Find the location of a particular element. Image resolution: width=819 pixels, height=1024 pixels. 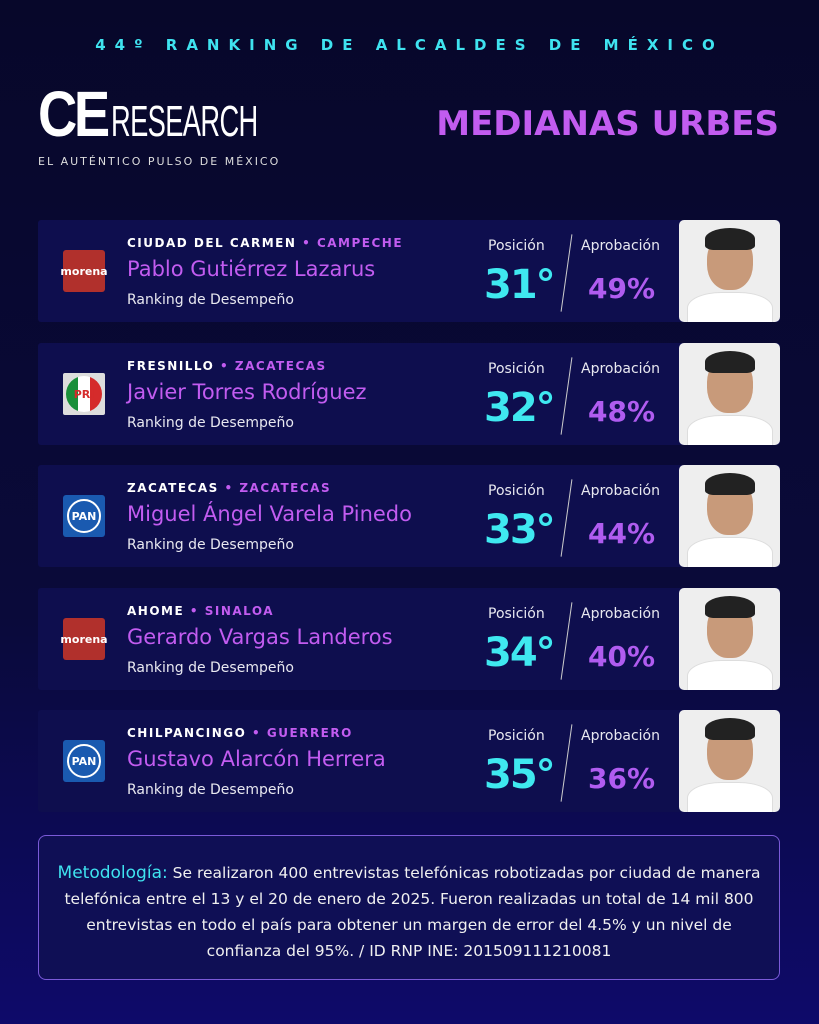

logo-research: RESEARCH is located at coordinates (184, 121).